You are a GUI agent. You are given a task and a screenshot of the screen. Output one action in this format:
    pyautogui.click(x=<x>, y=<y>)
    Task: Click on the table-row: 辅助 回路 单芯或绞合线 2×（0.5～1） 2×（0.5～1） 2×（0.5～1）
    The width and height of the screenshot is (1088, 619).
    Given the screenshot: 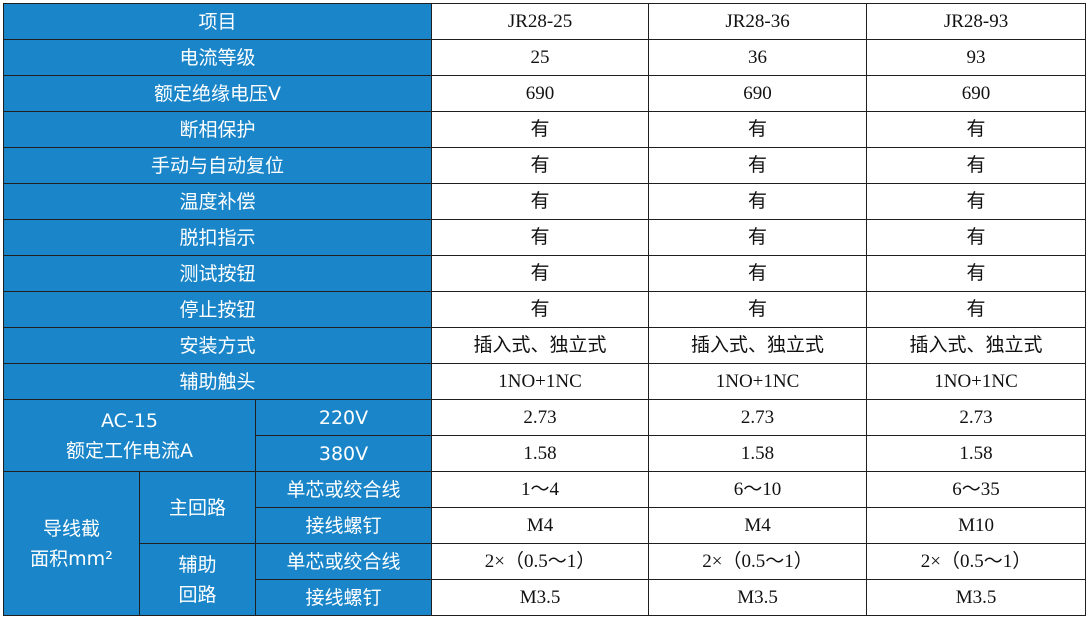 What is the action you would take?
    pyautogui.click(x=545, y=579)
    